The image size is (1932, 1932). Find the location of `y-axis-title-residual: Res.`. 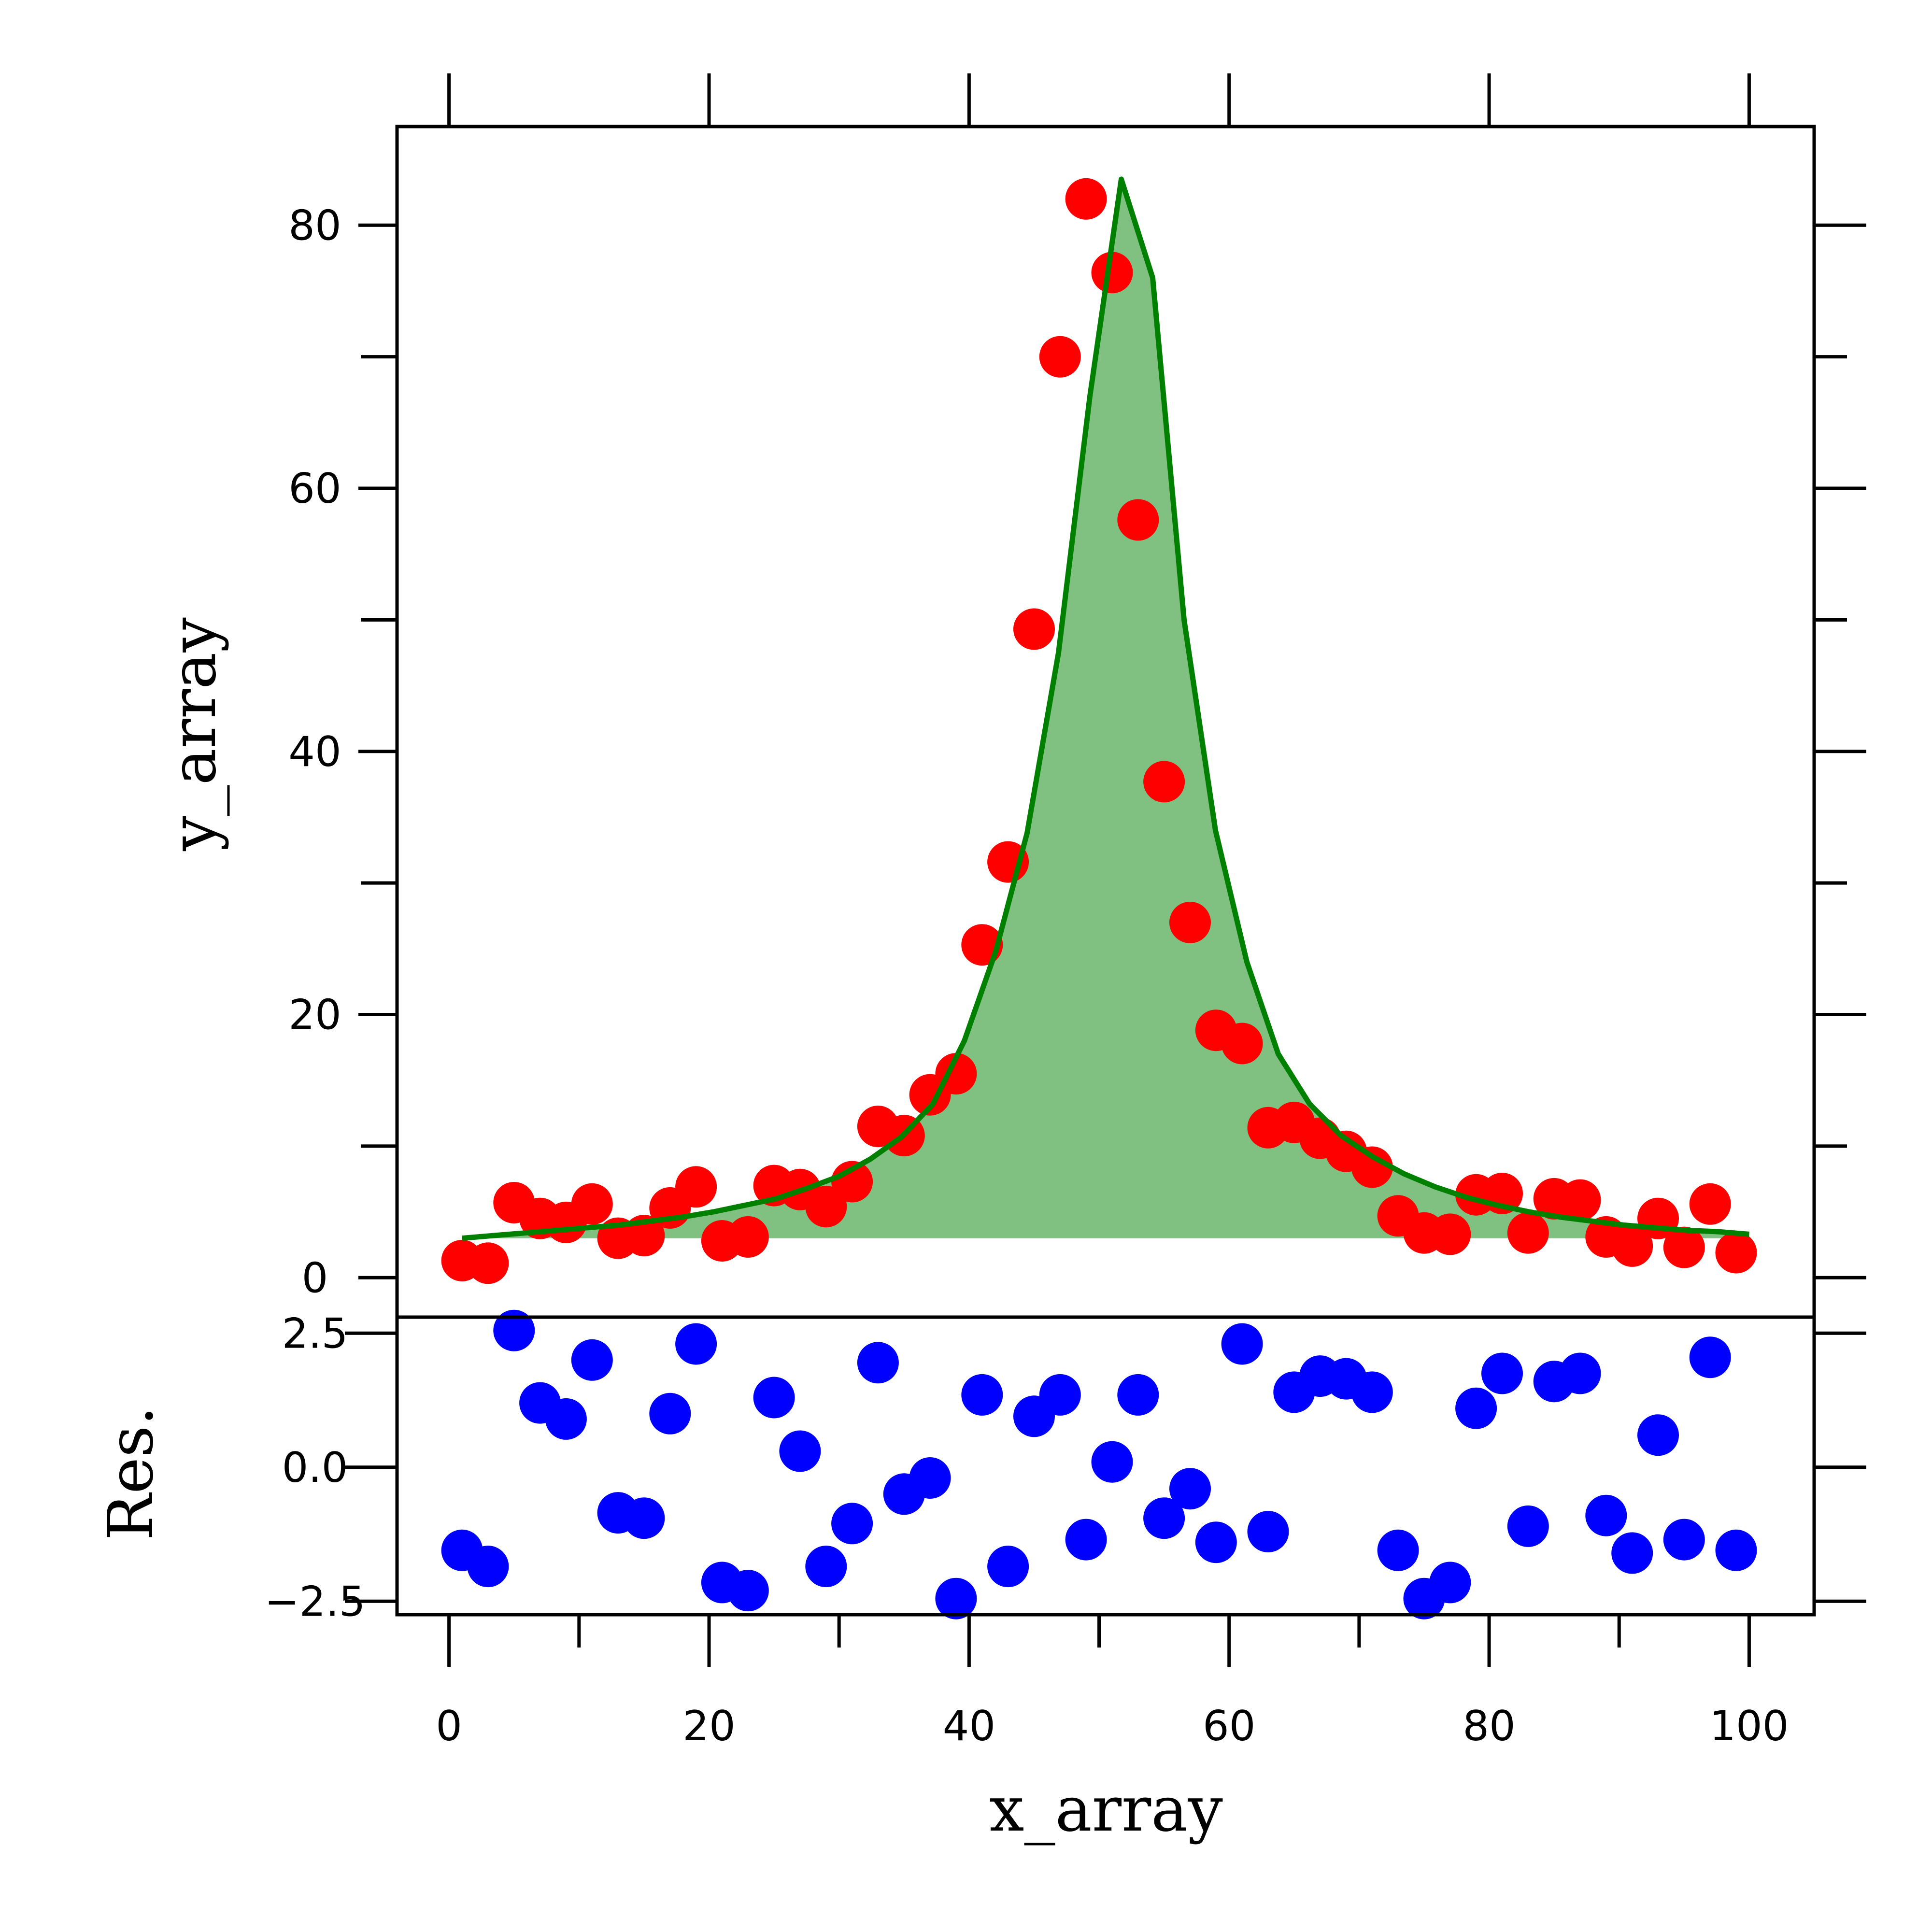

y-axis-title-residual: Res. is located at coordinates (131, 1473).